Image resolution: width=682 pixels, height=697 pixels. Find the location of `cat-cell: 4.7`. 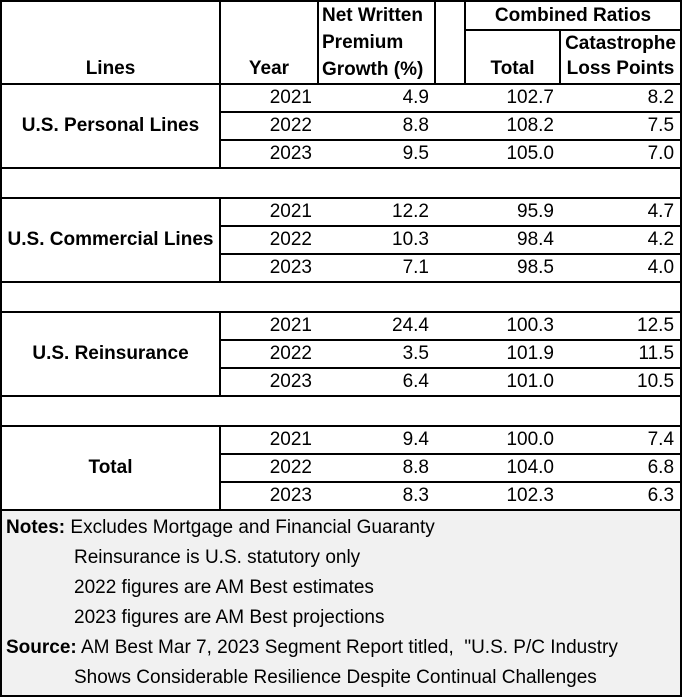

cat-cell: 4.7 is located at coordinates (620, 212).